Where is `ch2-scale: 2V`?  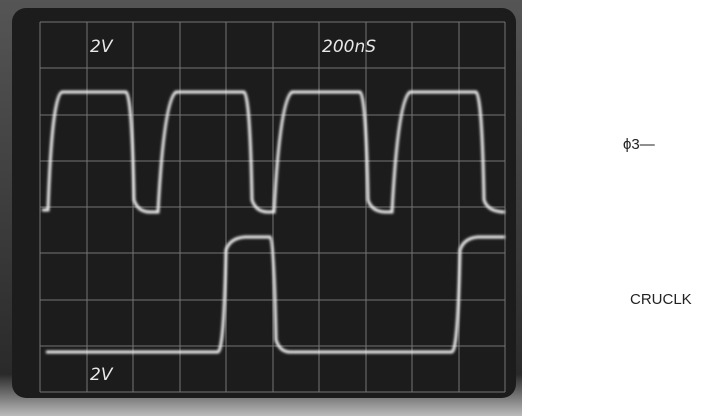 ch2-scale: 2V is located at coordinates (102, 375).